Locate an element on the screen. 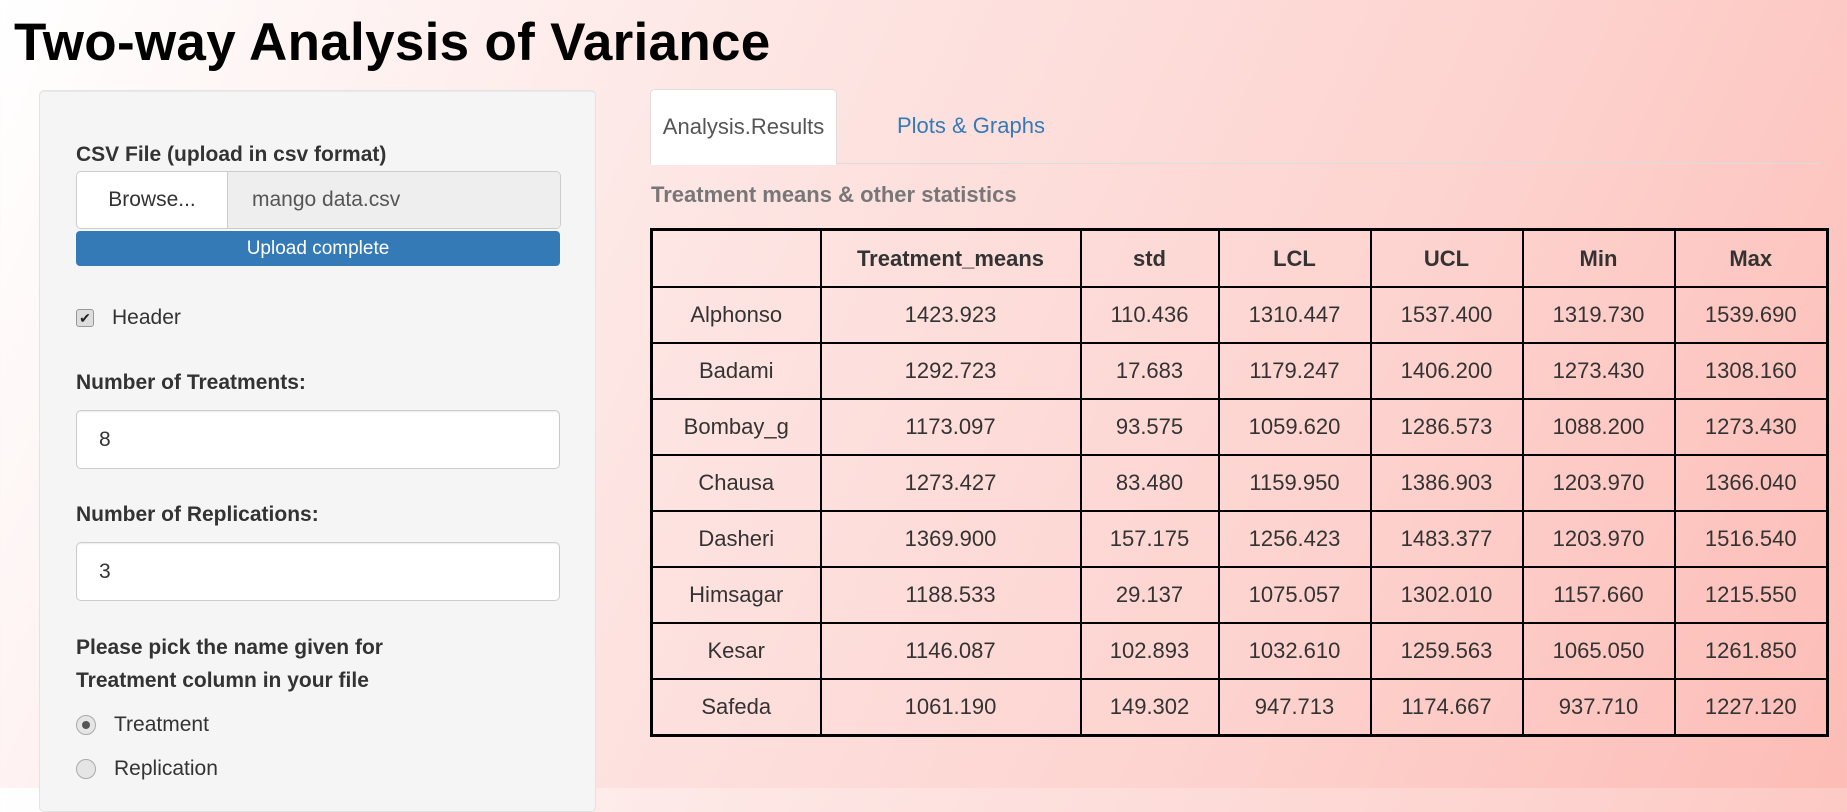 Image resolution: width=1847 pixels, height=812 pixels. radio-label: Replication is located at coordinates (166, 768).